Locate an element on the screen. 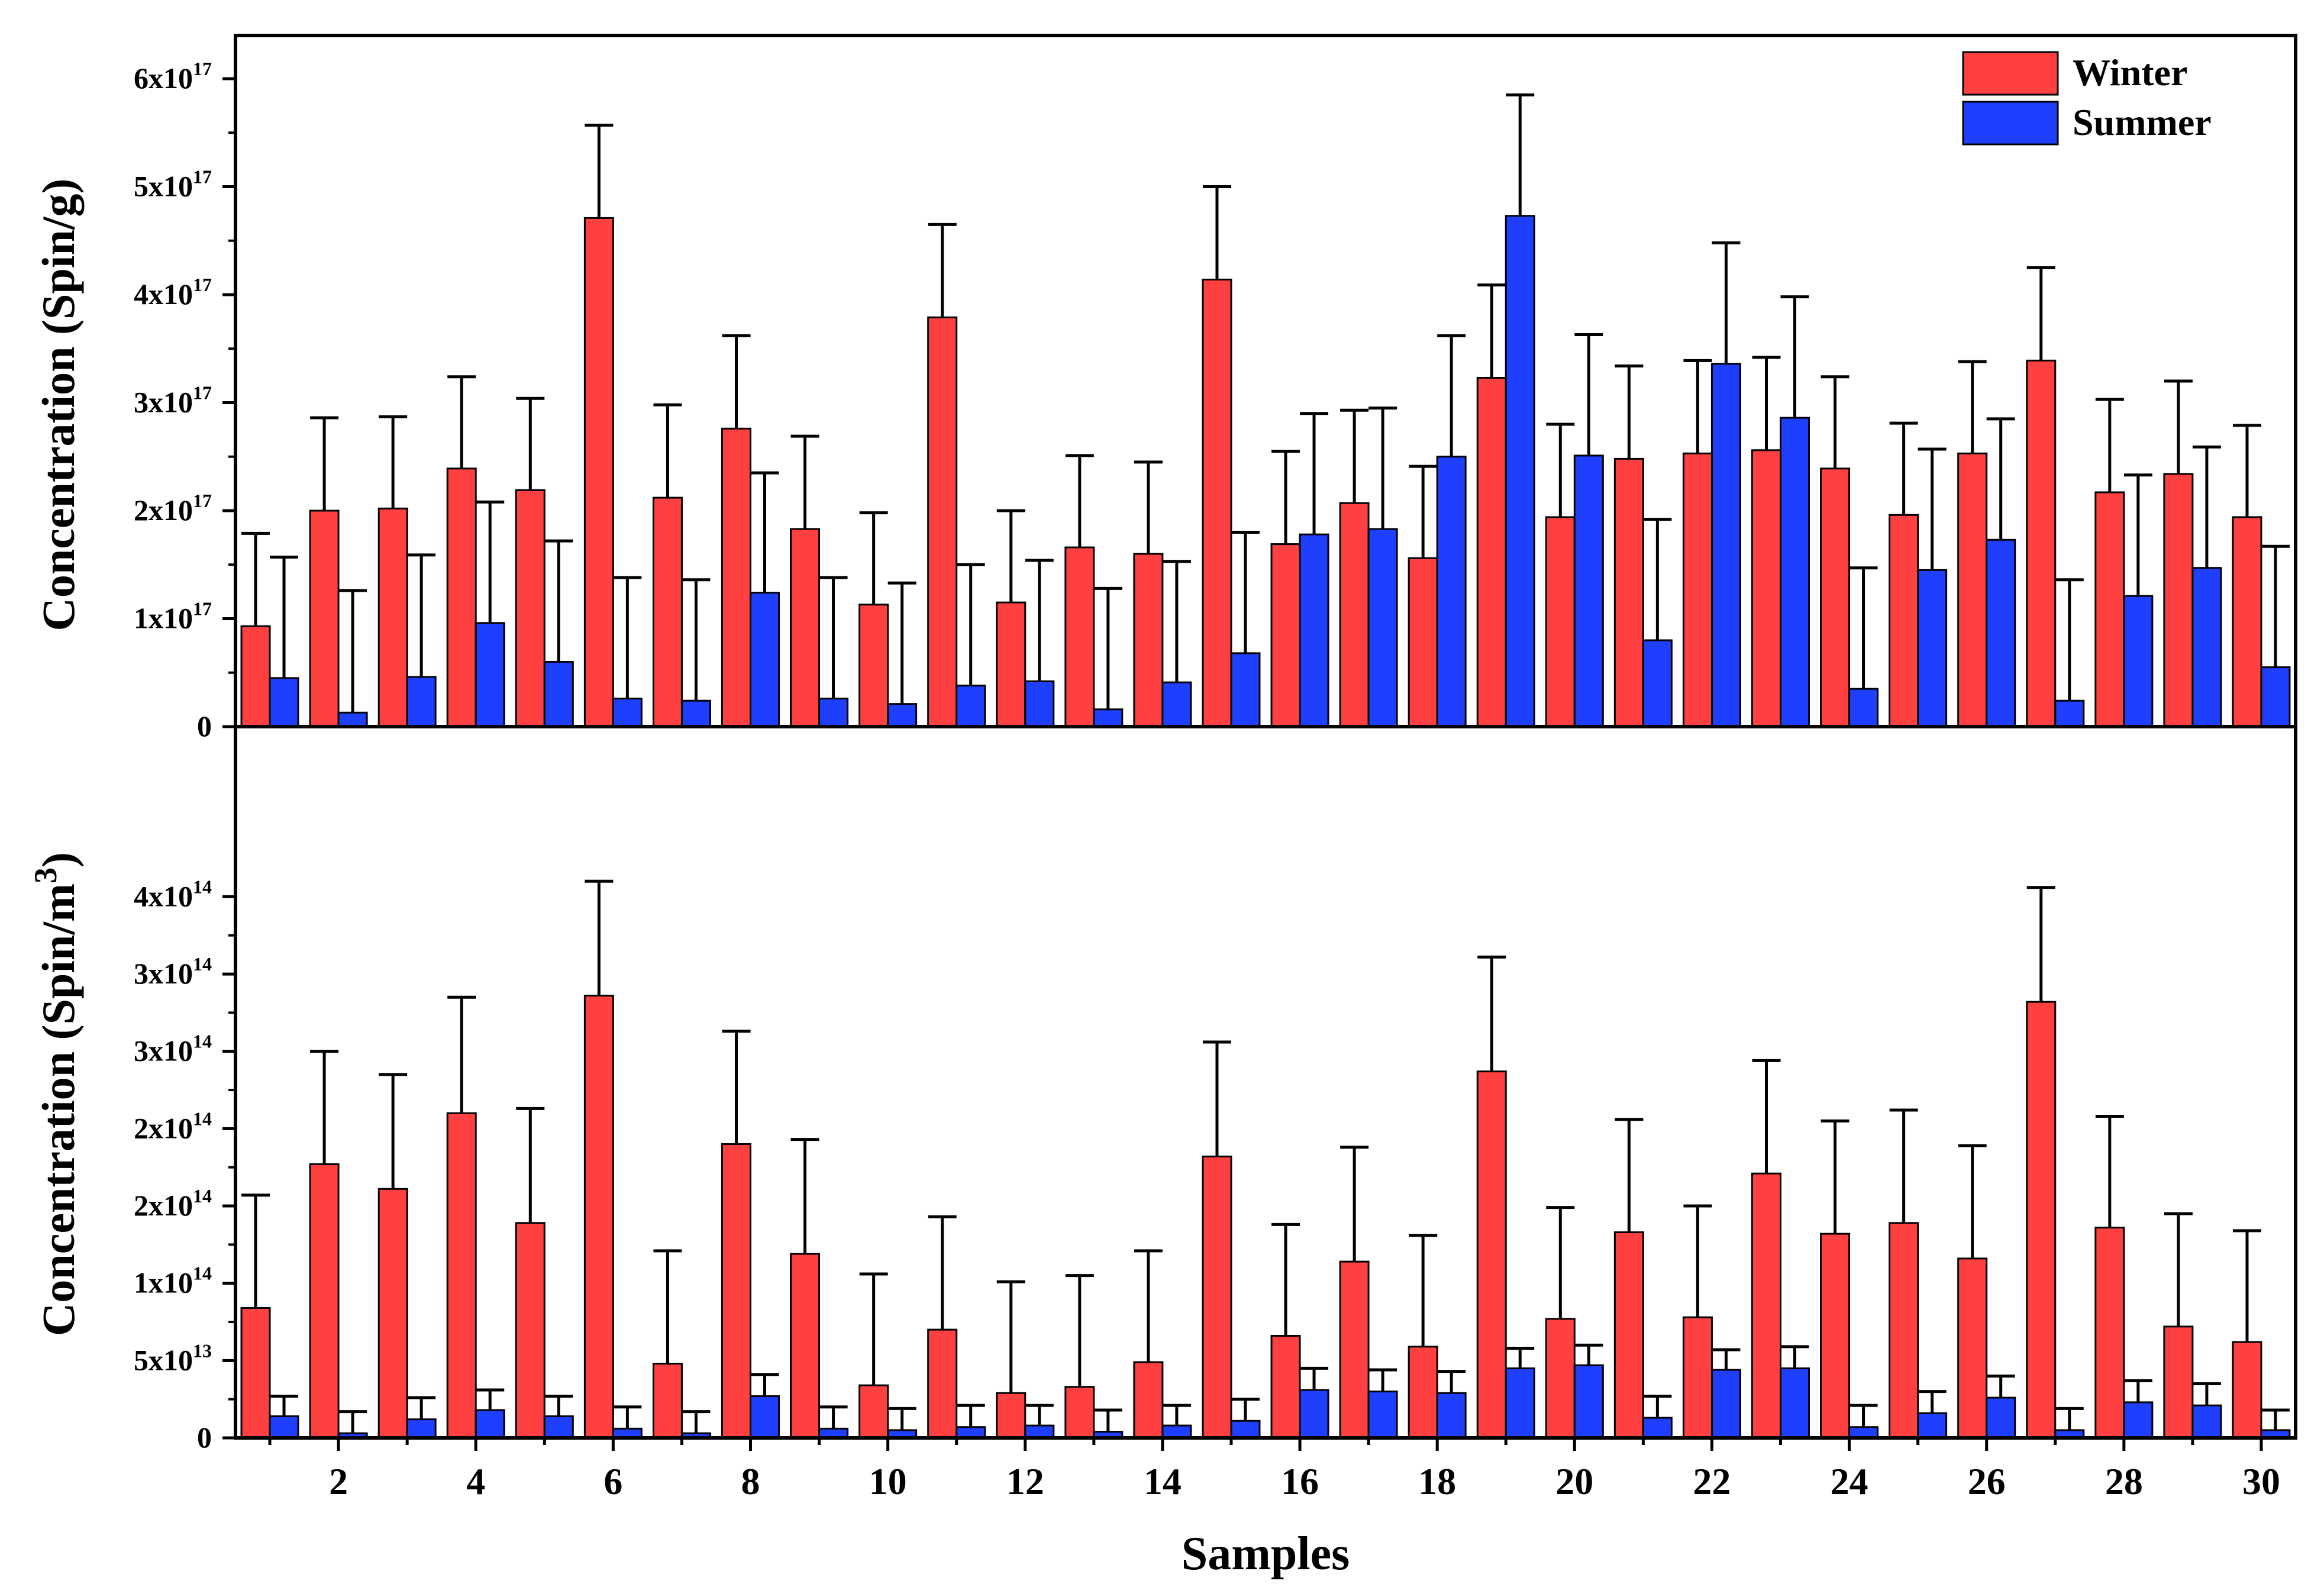 This screenshot has width=2324, height=1587. top-ytick-label: 2x10¹⁷ is located at coordinates (173, 509).